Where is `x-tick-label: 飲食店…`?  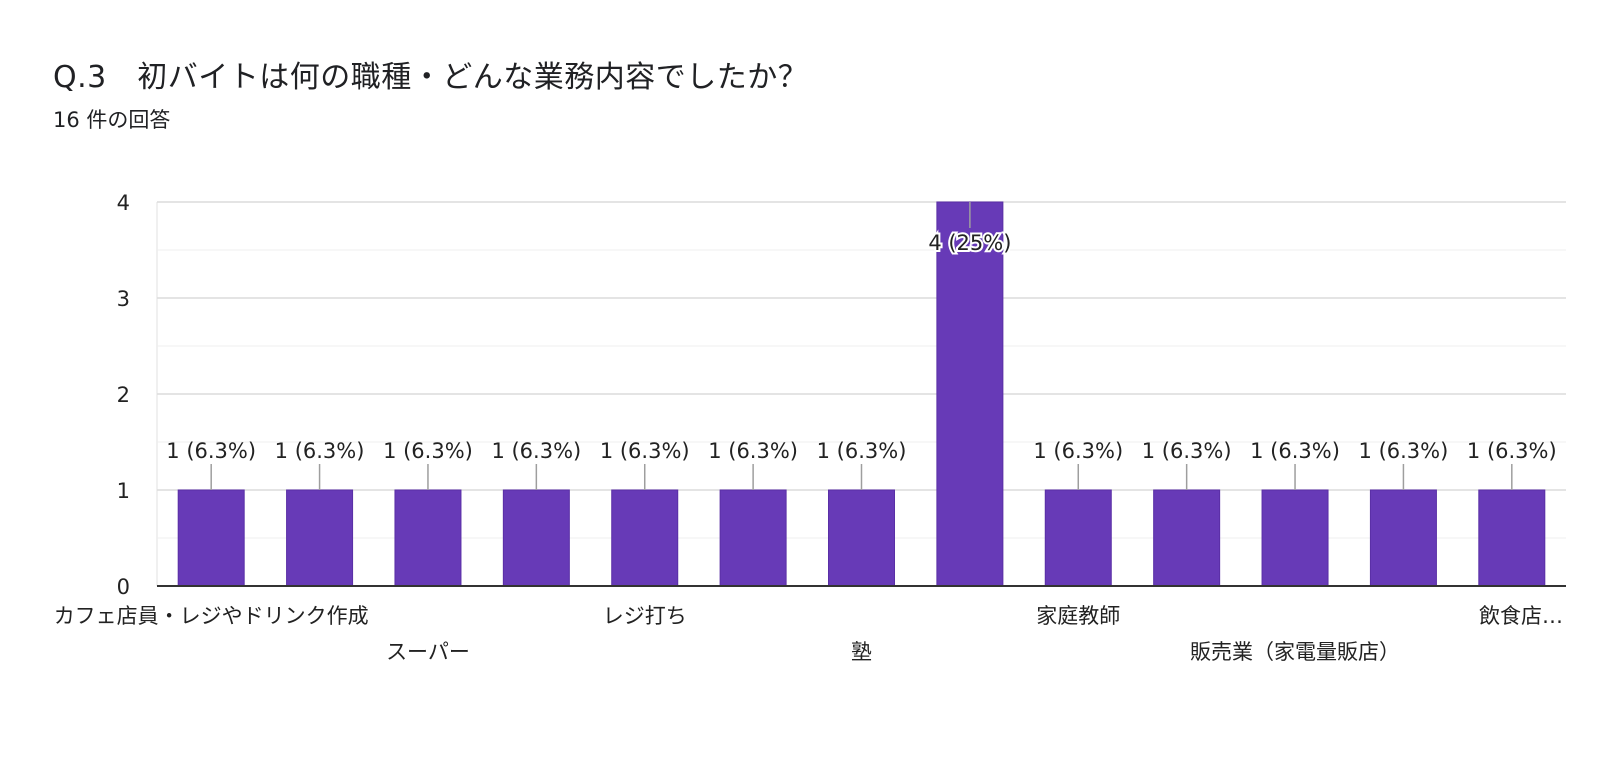 x-tick-label: 飲食店… is located at coordinates (1521, 616).